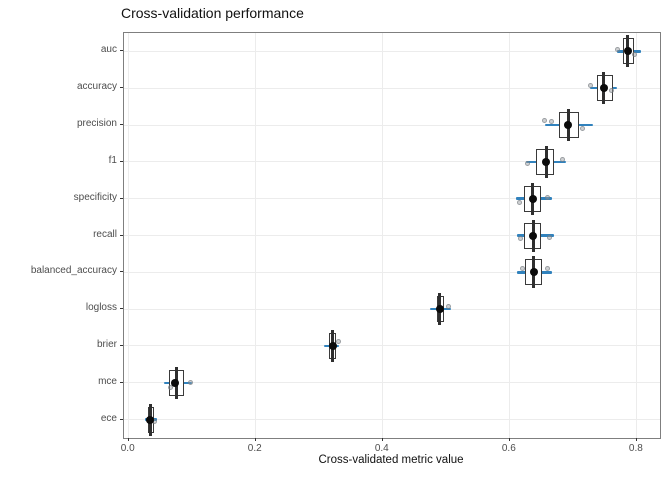 Image resolution: width=672 pixels, height=480 pixels. What do you see at coordinates (96, 87) in the screenshot?
I see `y-tick-label: accuracy` at bounding box center [96, 87].